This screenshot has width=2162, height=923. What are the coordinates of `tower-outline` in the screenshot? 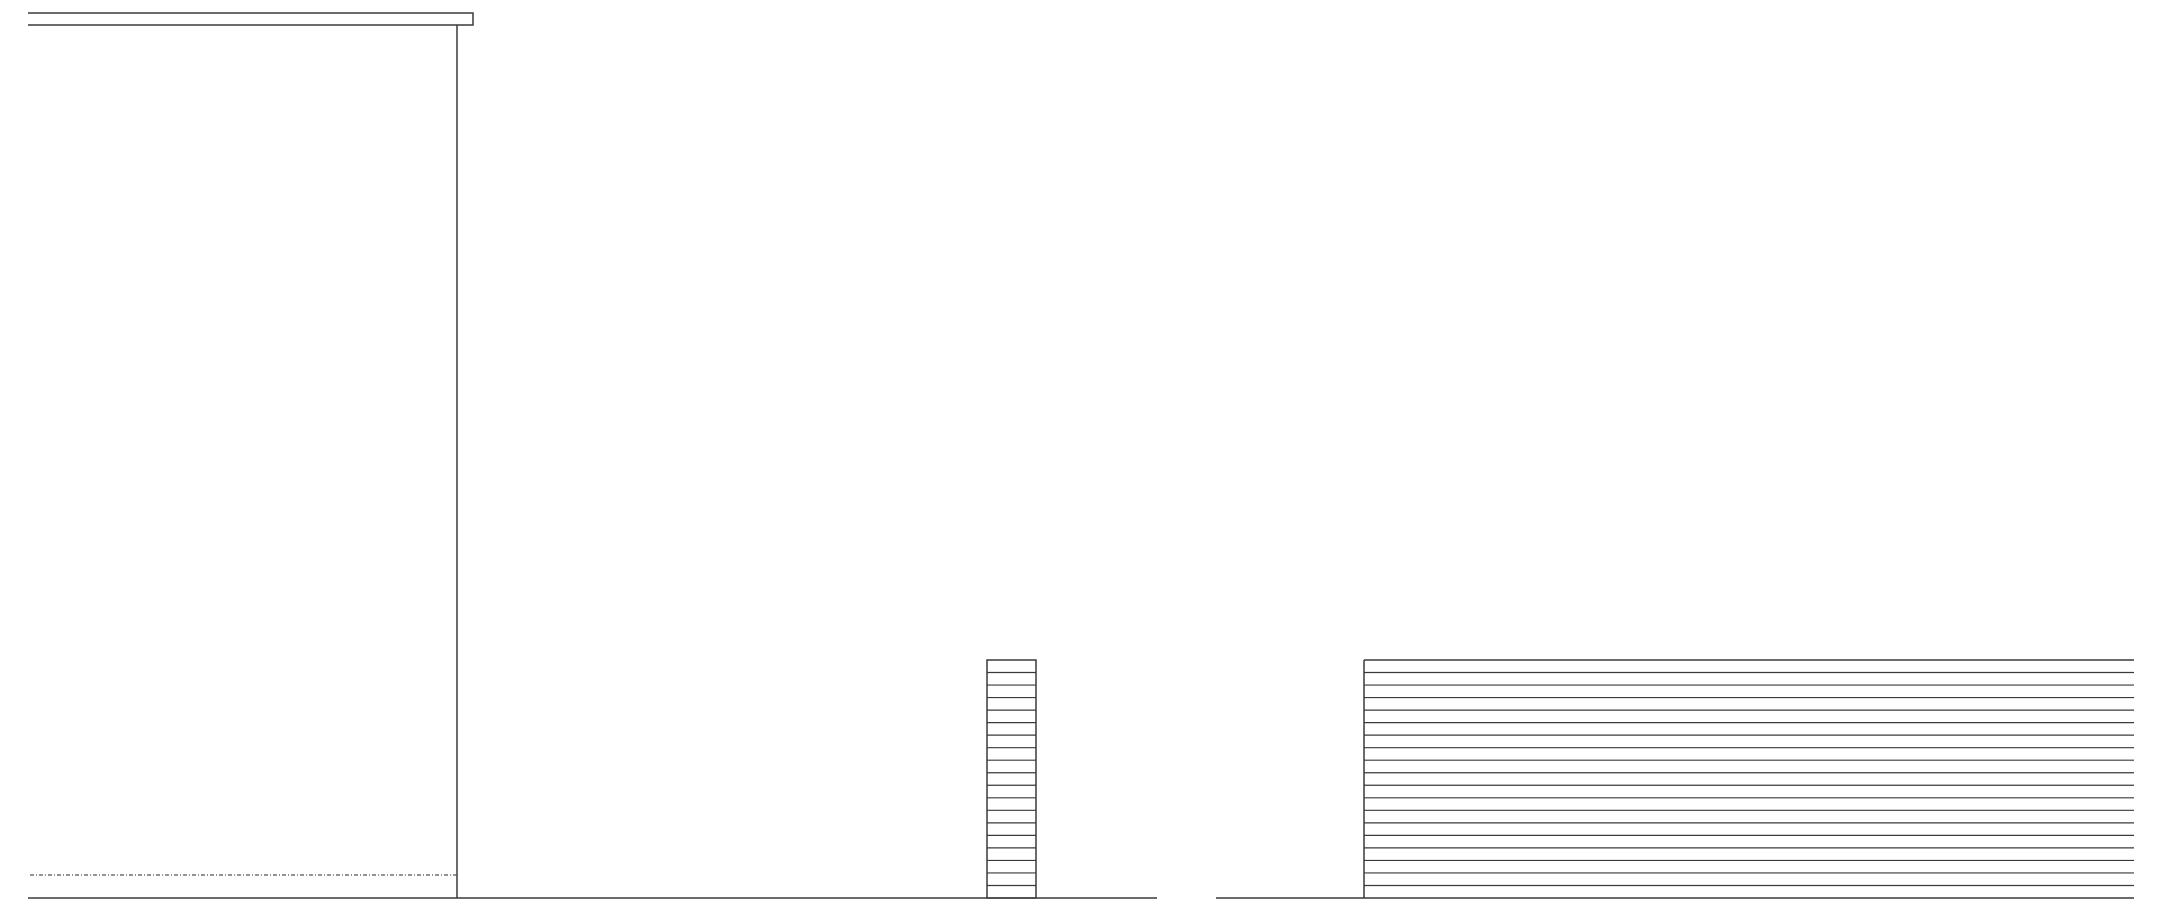 It's located at (1011, 779).